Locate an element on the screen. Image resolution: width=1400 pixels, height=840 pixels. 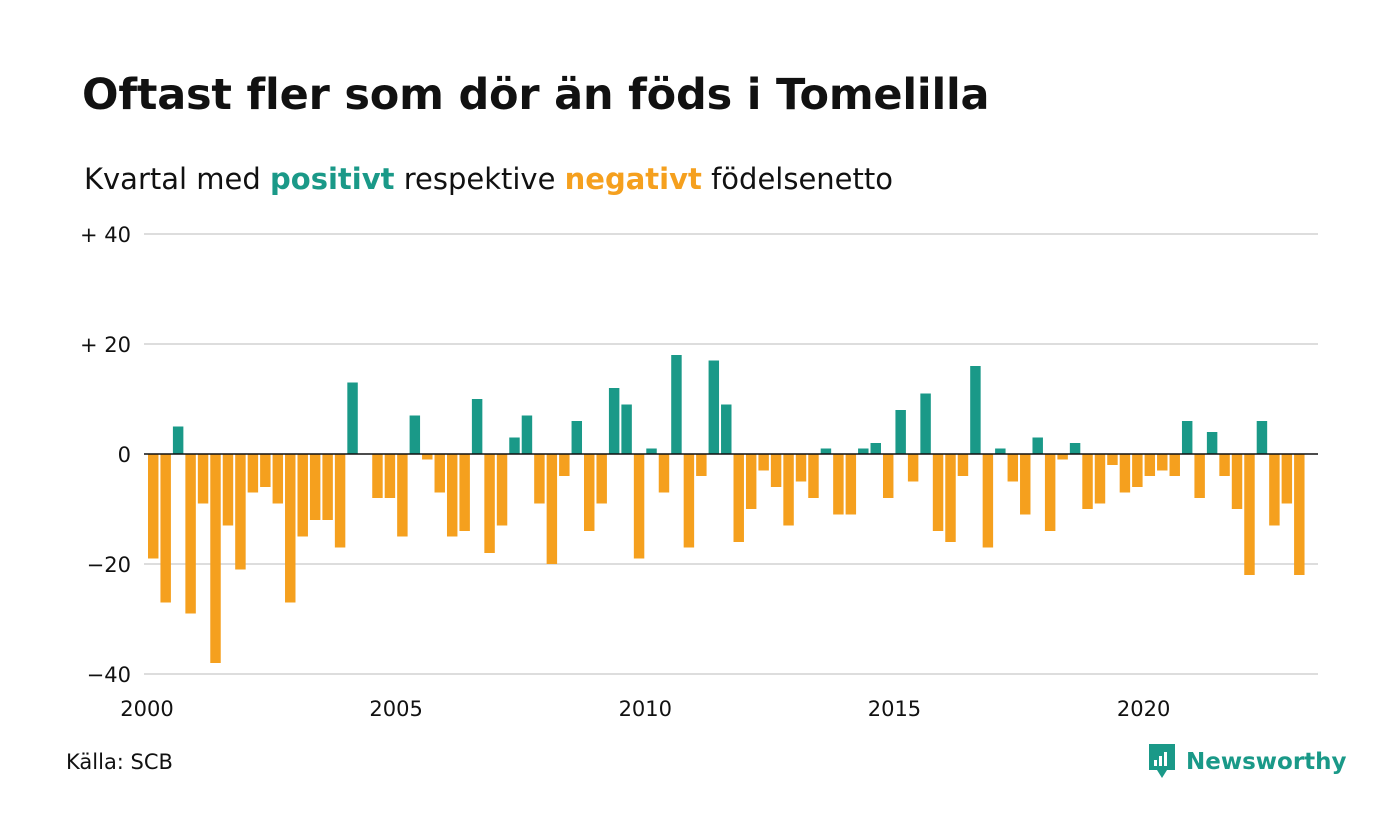
newsworthy-logo-icon is located at coordinates (1162, 761).